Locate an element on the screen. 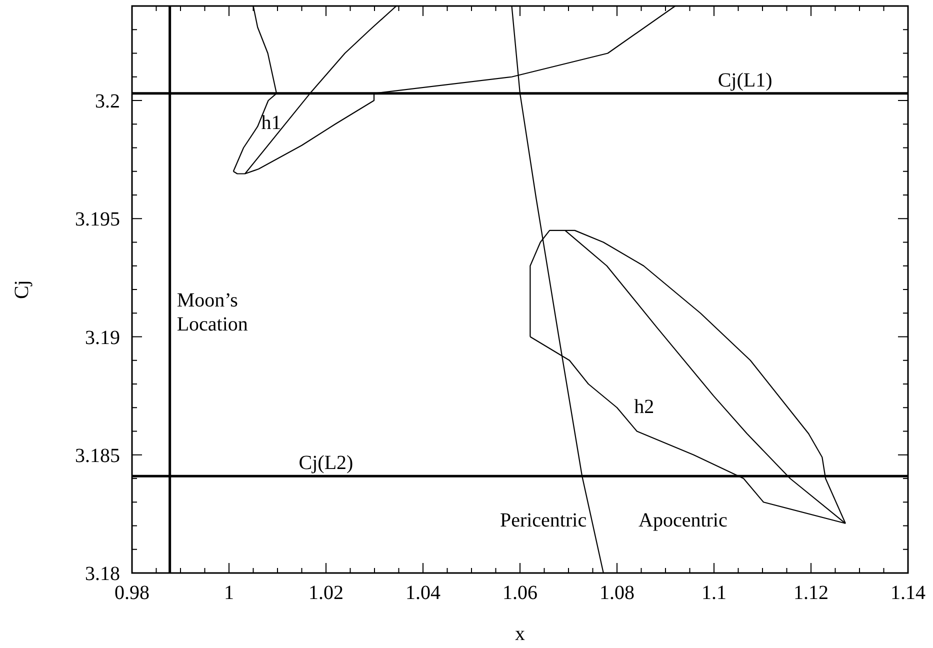 This screenshot has height=648, width=933. y-axis-title: Cj is located at coordinates (22, 289).